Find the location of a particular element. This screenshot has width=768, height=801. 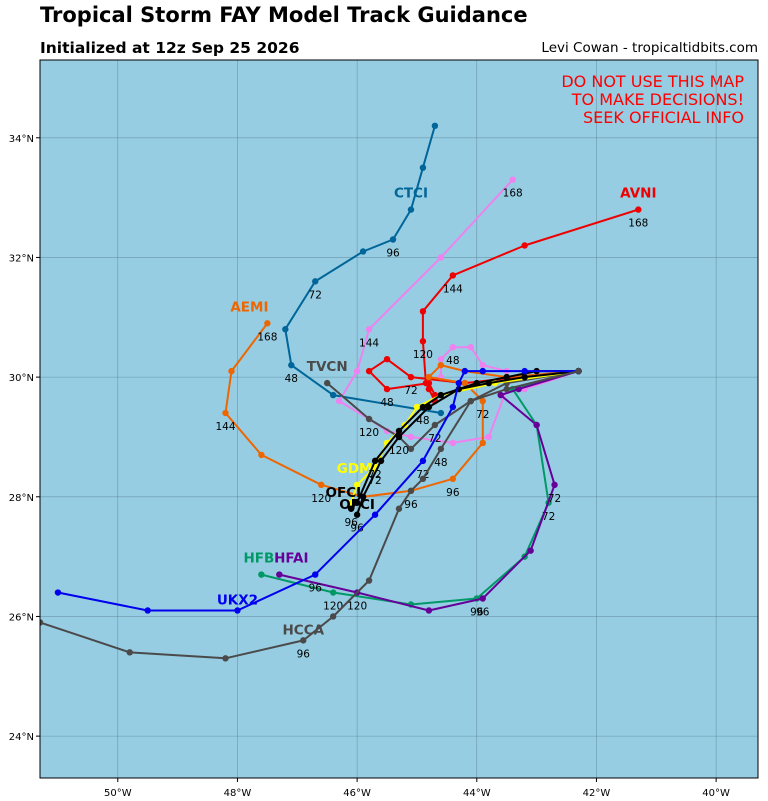

warning-line: TO MAKE DECISIONS! is located at coordinates (657, 99).